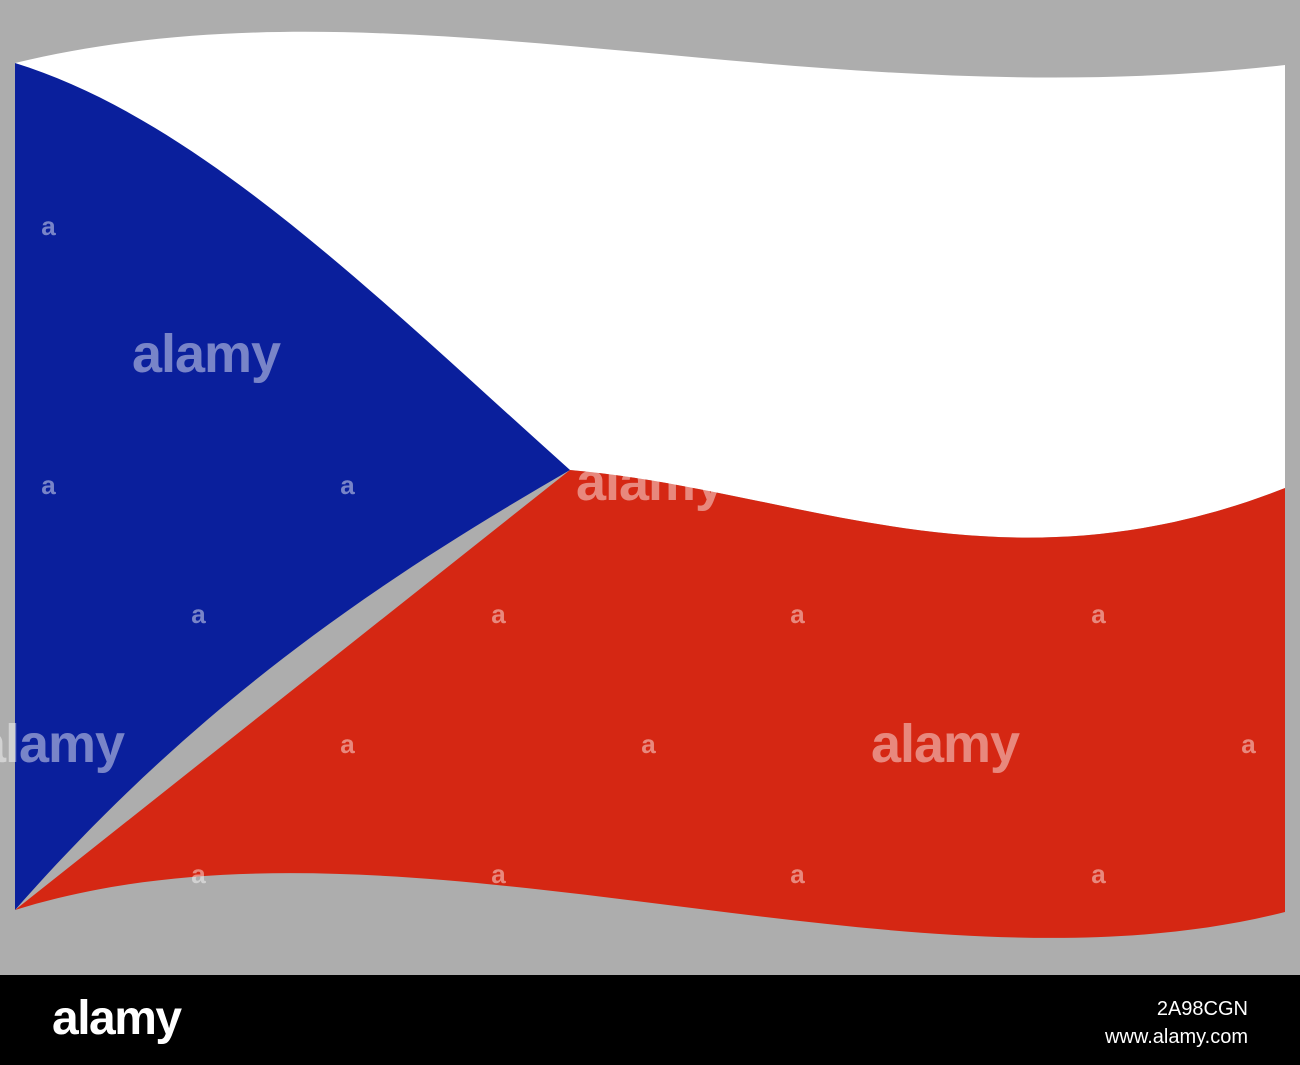 The height and width of the screenshot is (1065, 1300). Describe the element at coordinates (1202, 1009) in the screenshot. I see `footer-image-id: 2A98CGN` at that location.